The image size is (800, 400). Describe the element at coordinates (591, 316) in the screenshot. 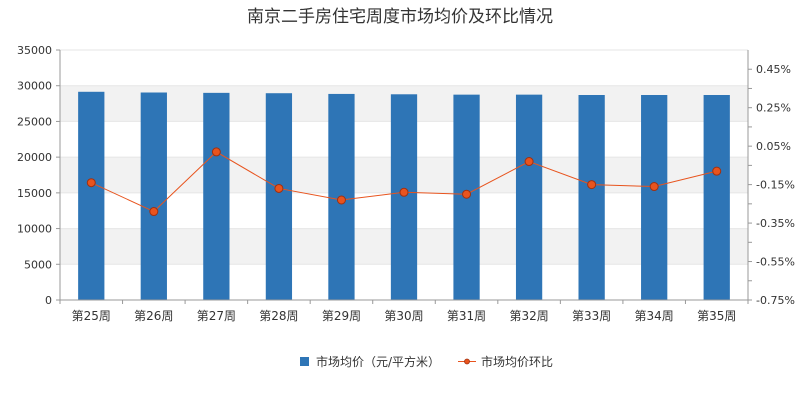

I see `x-tick-label: 第33周` at that location.